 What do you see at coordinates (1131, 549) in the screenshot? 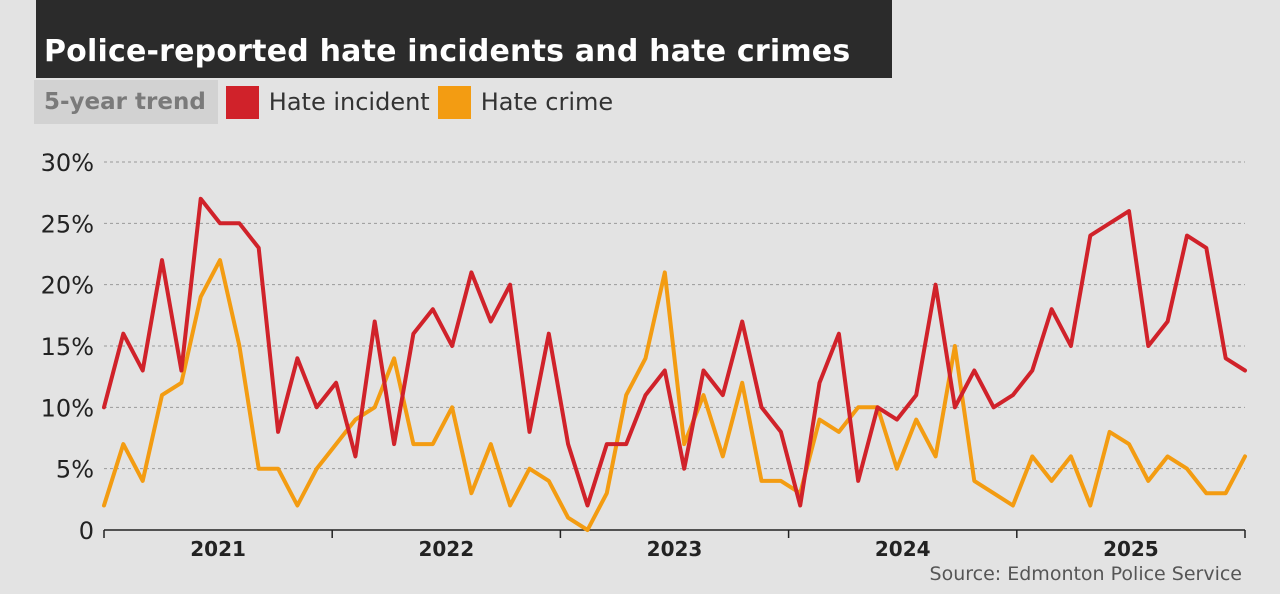
I see `x-tick-label-2025: 2025` at bounding box center [1131, 549].